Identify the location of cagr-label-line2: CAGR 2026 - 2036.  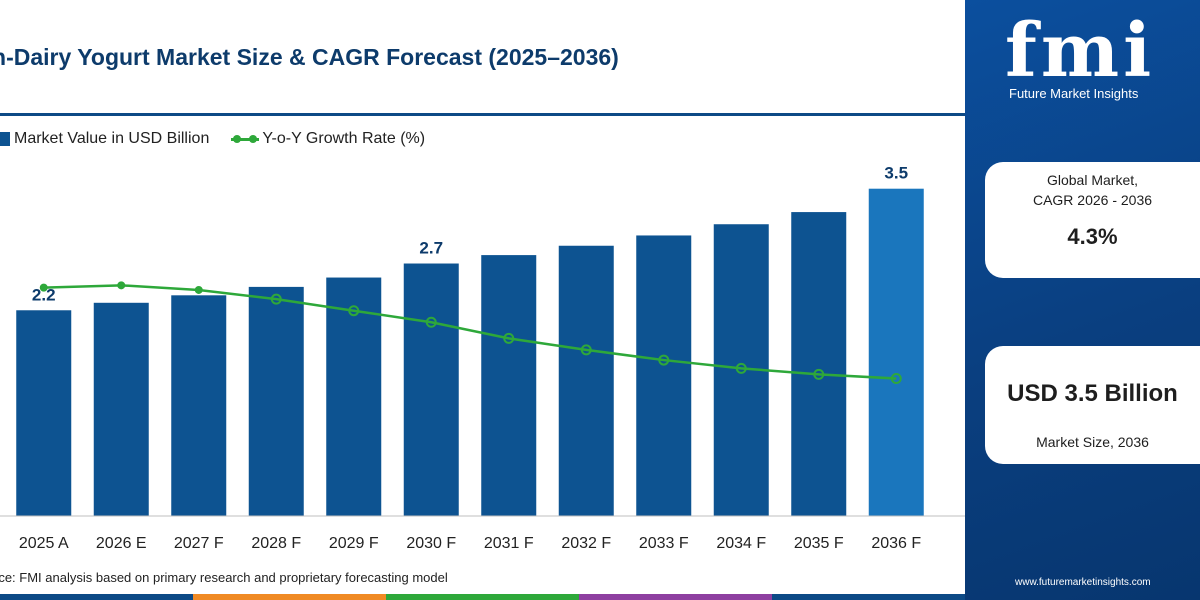
(1092, 200).